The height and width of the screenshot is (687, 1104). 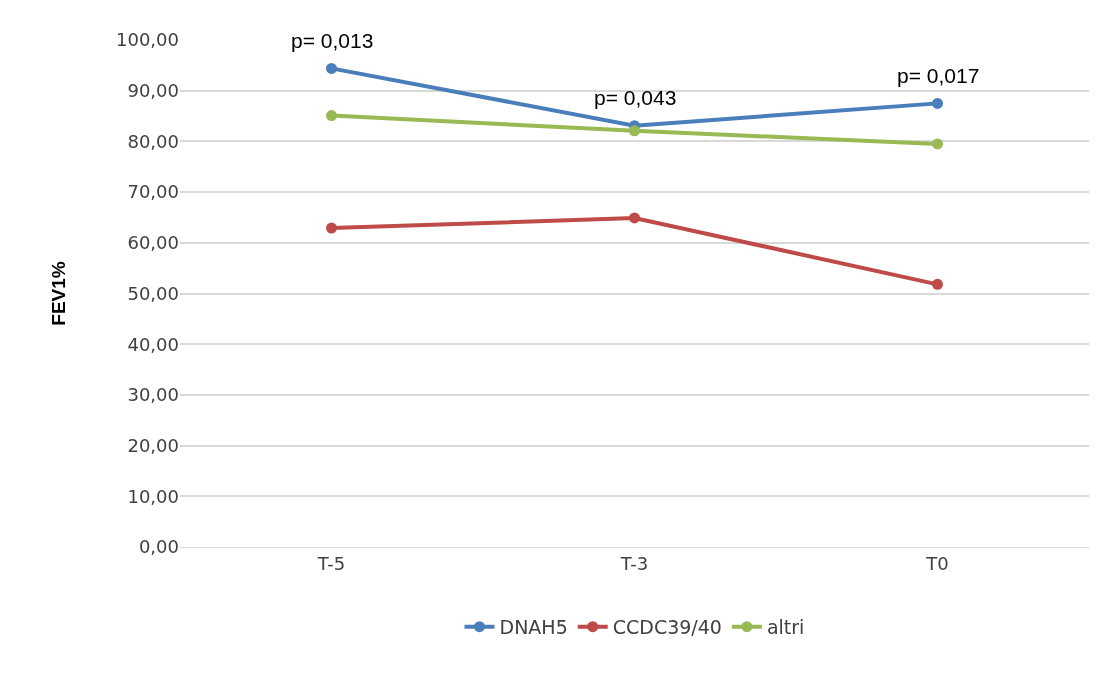 What do you see at coordinates (153, 344) in the screenshot?
I see `y-tick-label: 40,00` at bounding box center [153, 344].